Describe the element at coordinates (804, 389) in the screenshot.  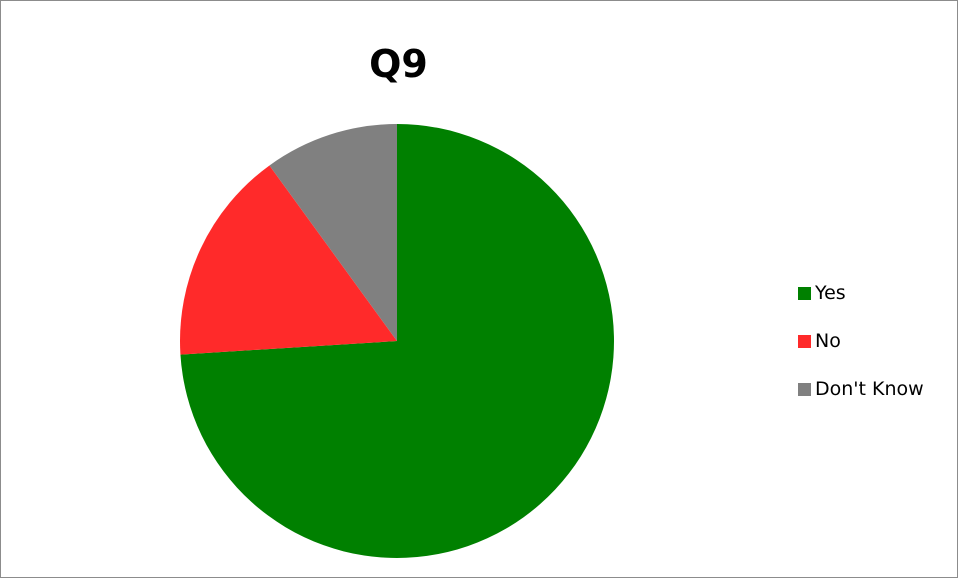
I see `legend-swatch-don-t-know` at that location.